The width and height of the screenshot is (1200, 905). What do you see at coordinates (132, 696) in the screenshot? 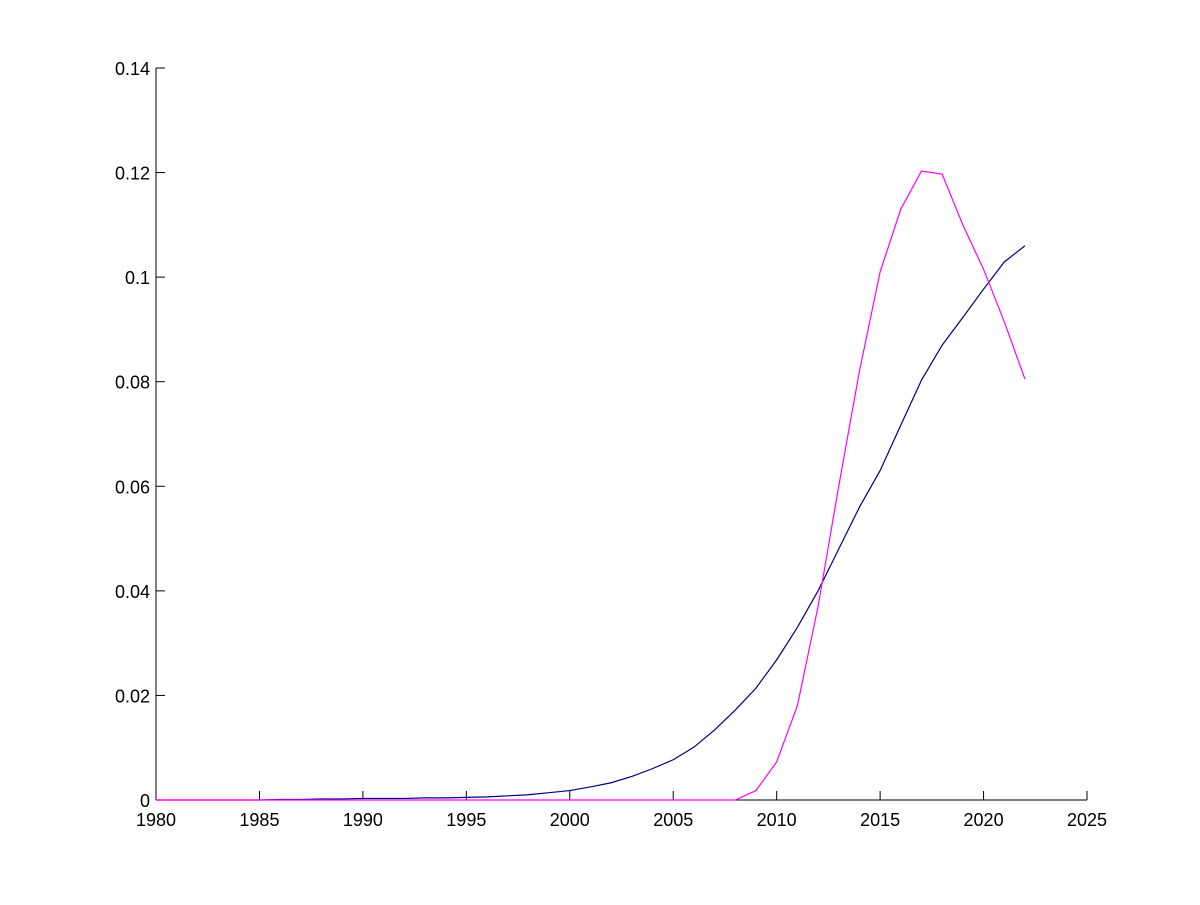
I see `y-tick-label: 0.02` at bounding box center [132, 696].